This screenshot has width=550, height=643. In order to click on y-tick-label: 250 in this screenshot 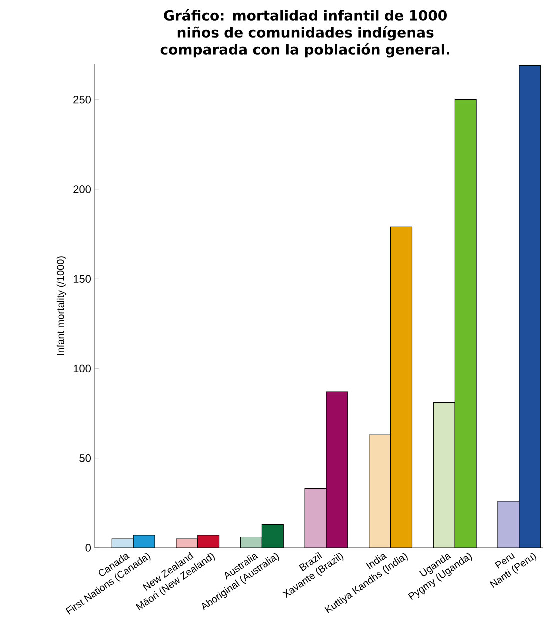, I will do `click(83, 100)`.